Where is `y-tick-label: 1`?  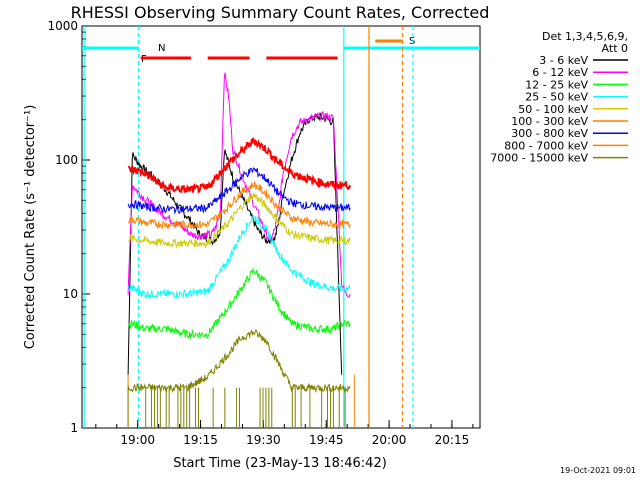 y-tick-label: 1 is located at coordinates (74, 428).